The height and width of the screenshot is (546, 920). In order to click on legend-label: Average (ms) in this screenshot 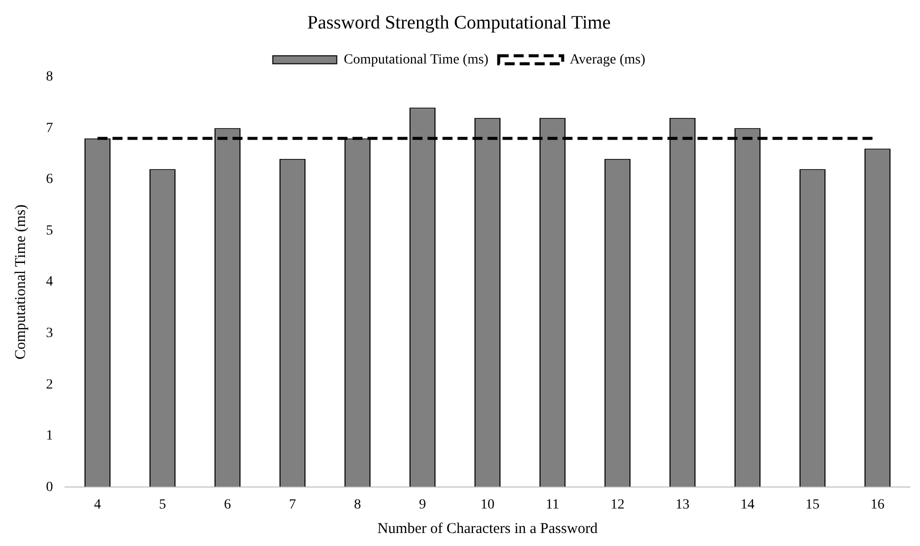, I will do `click(608, 60)`.